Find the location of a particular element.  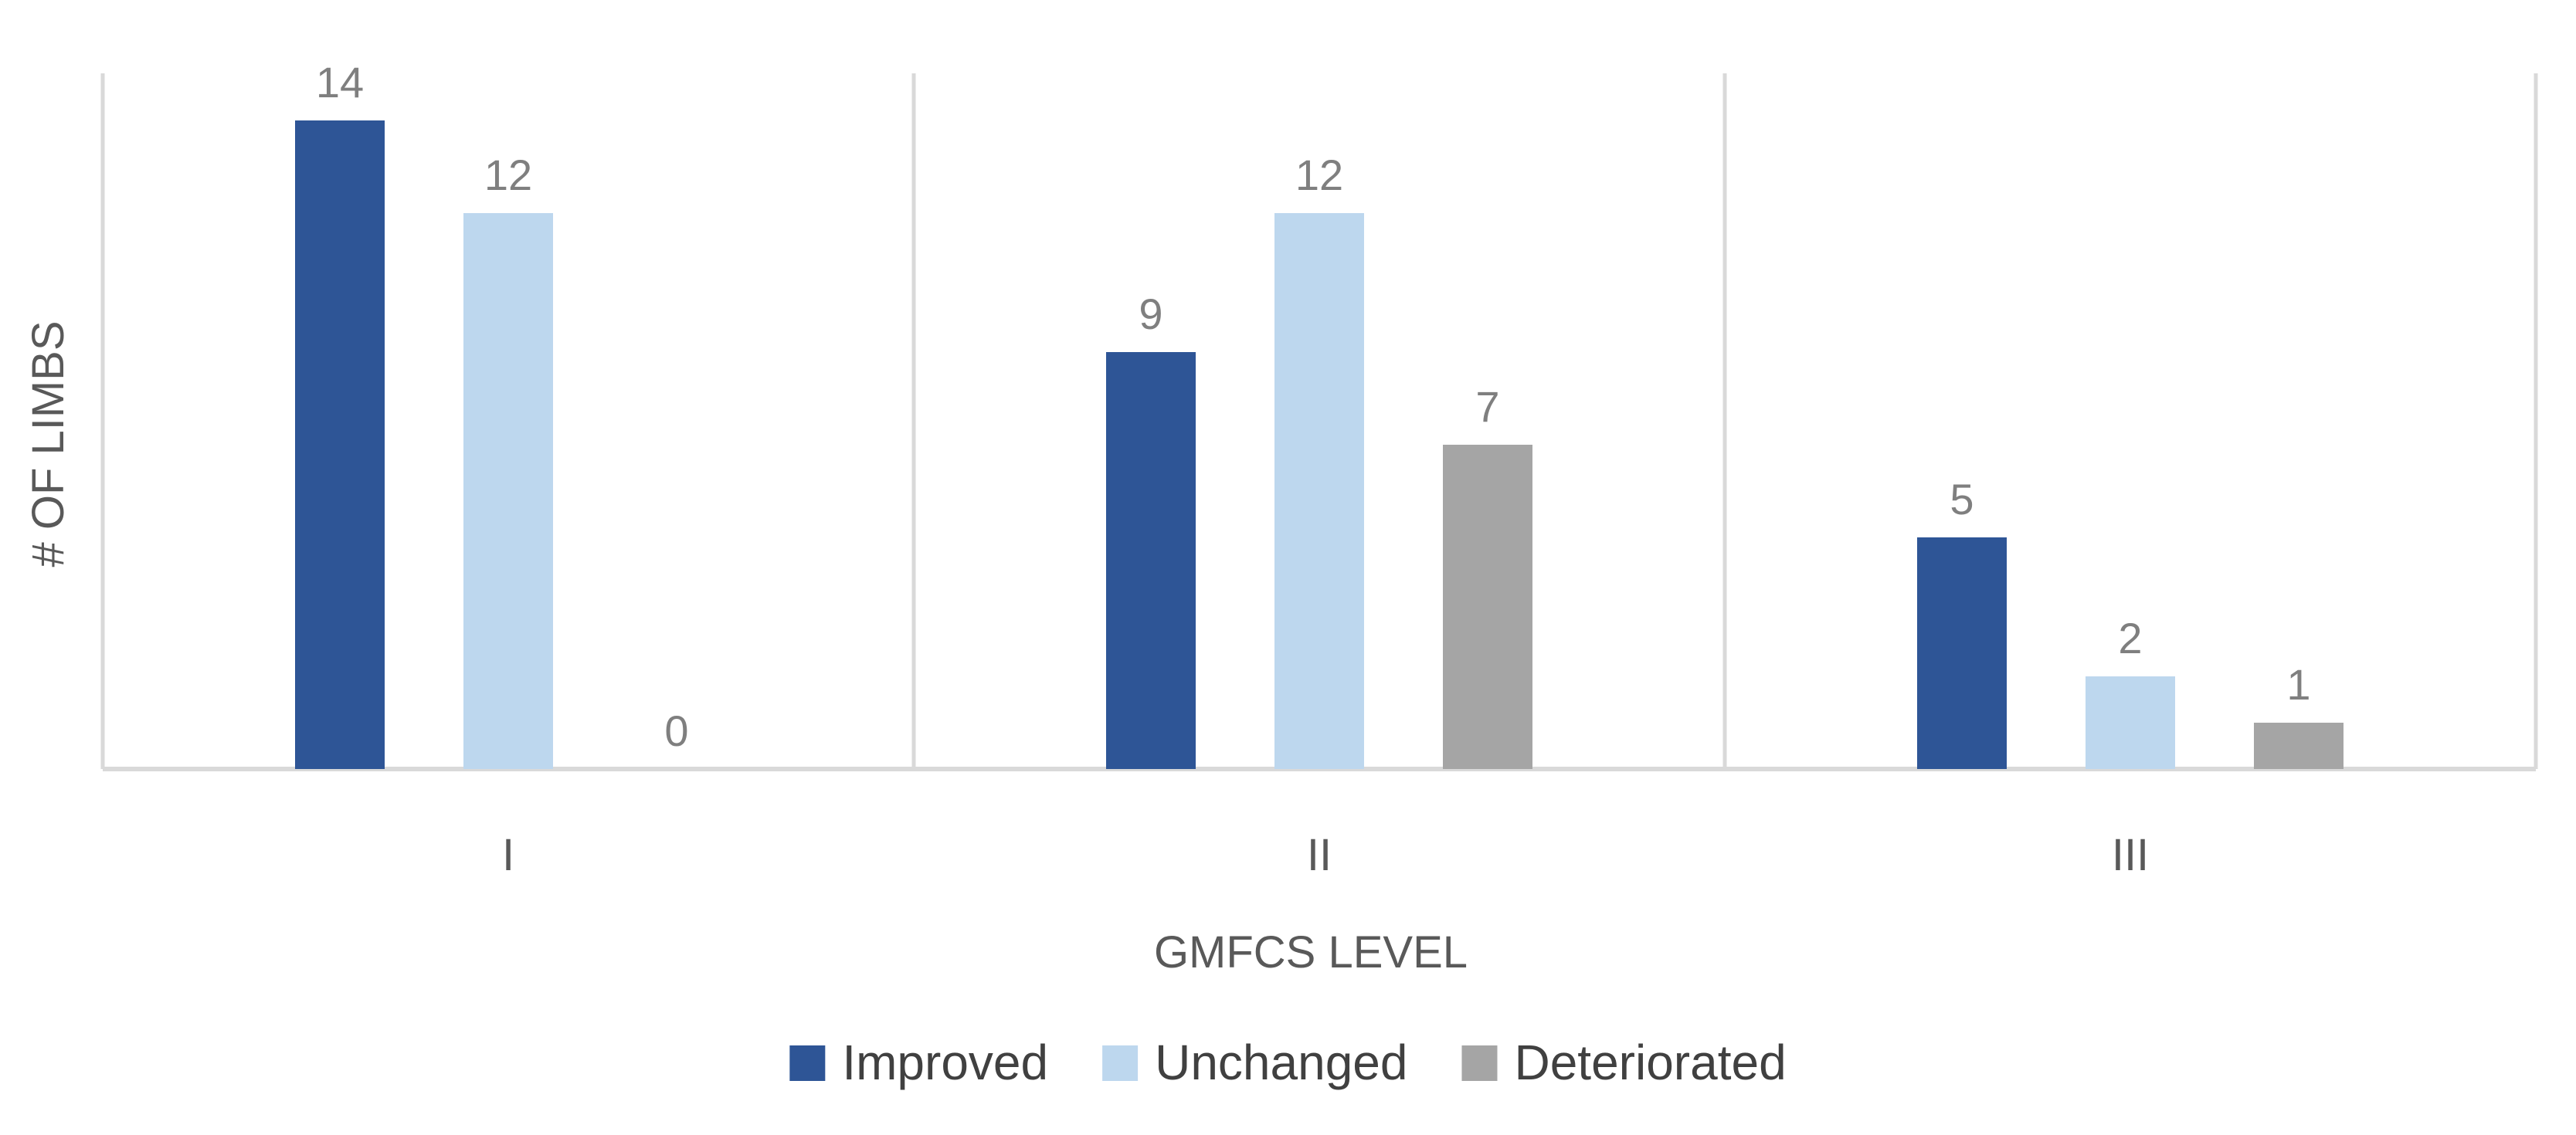

data-label: 1 is located at coordinates (2298, 684).